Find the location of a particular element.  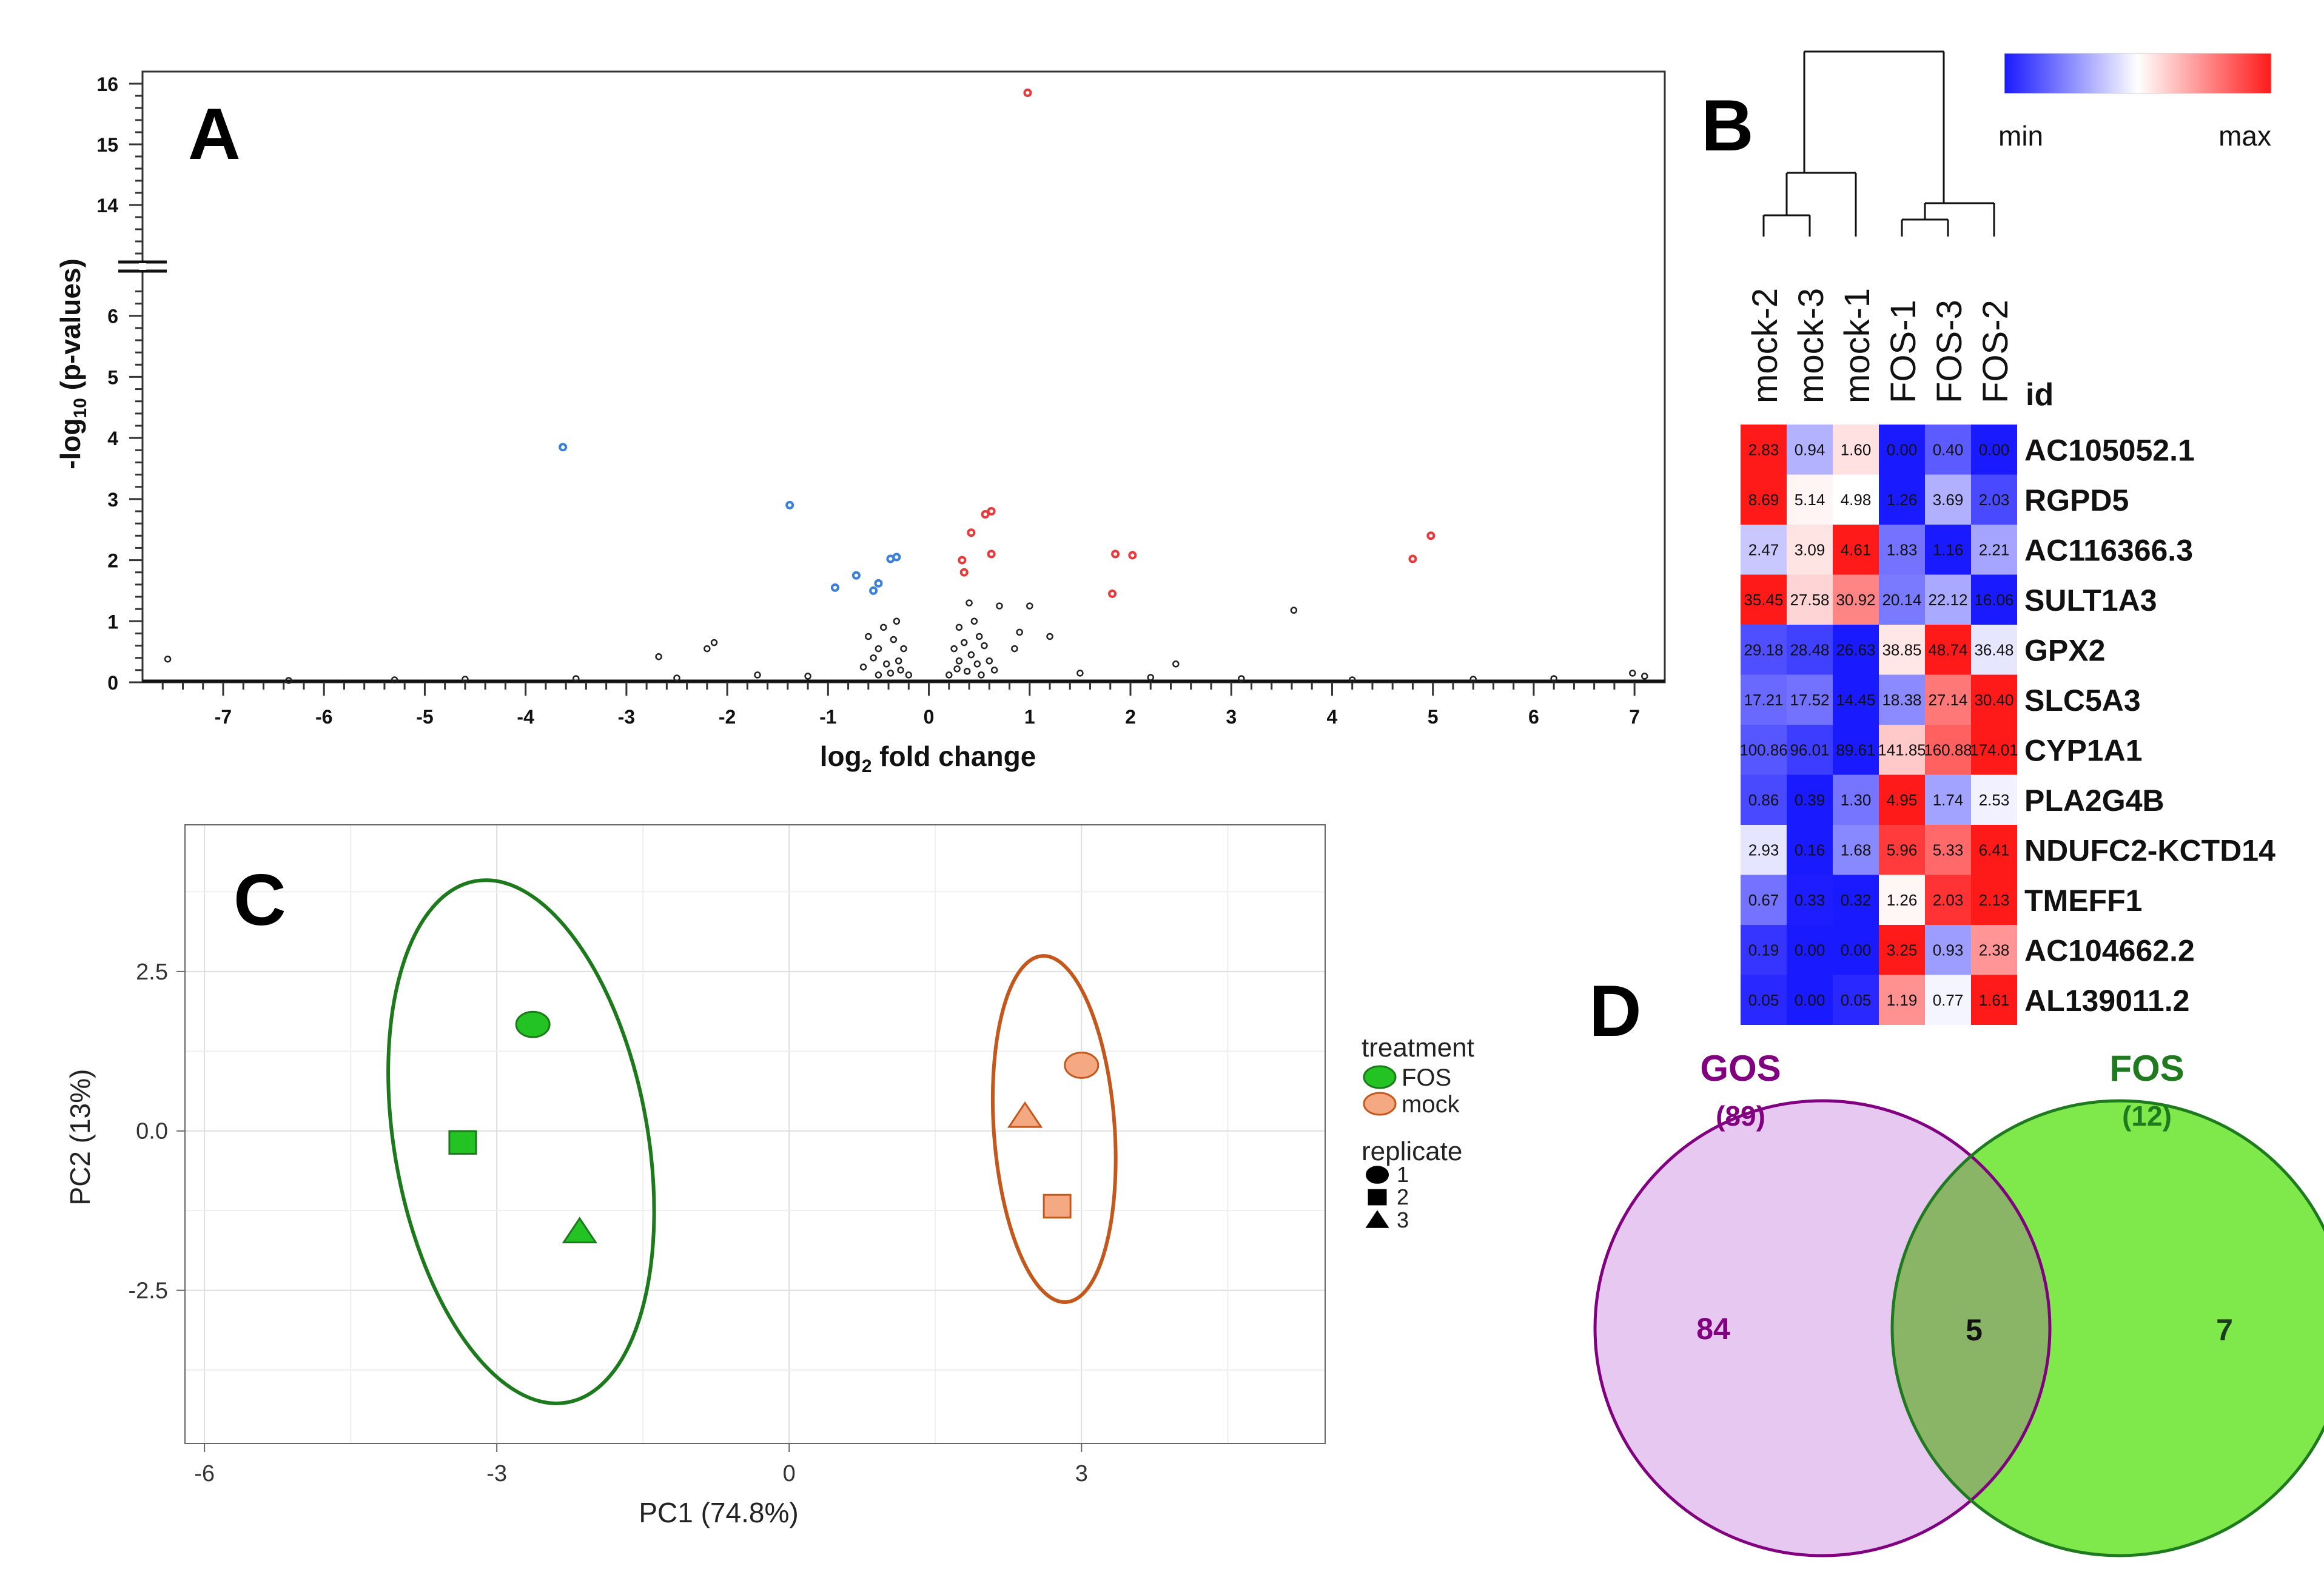

column-label: FOS-2 is located at coordinates (1996, 351).